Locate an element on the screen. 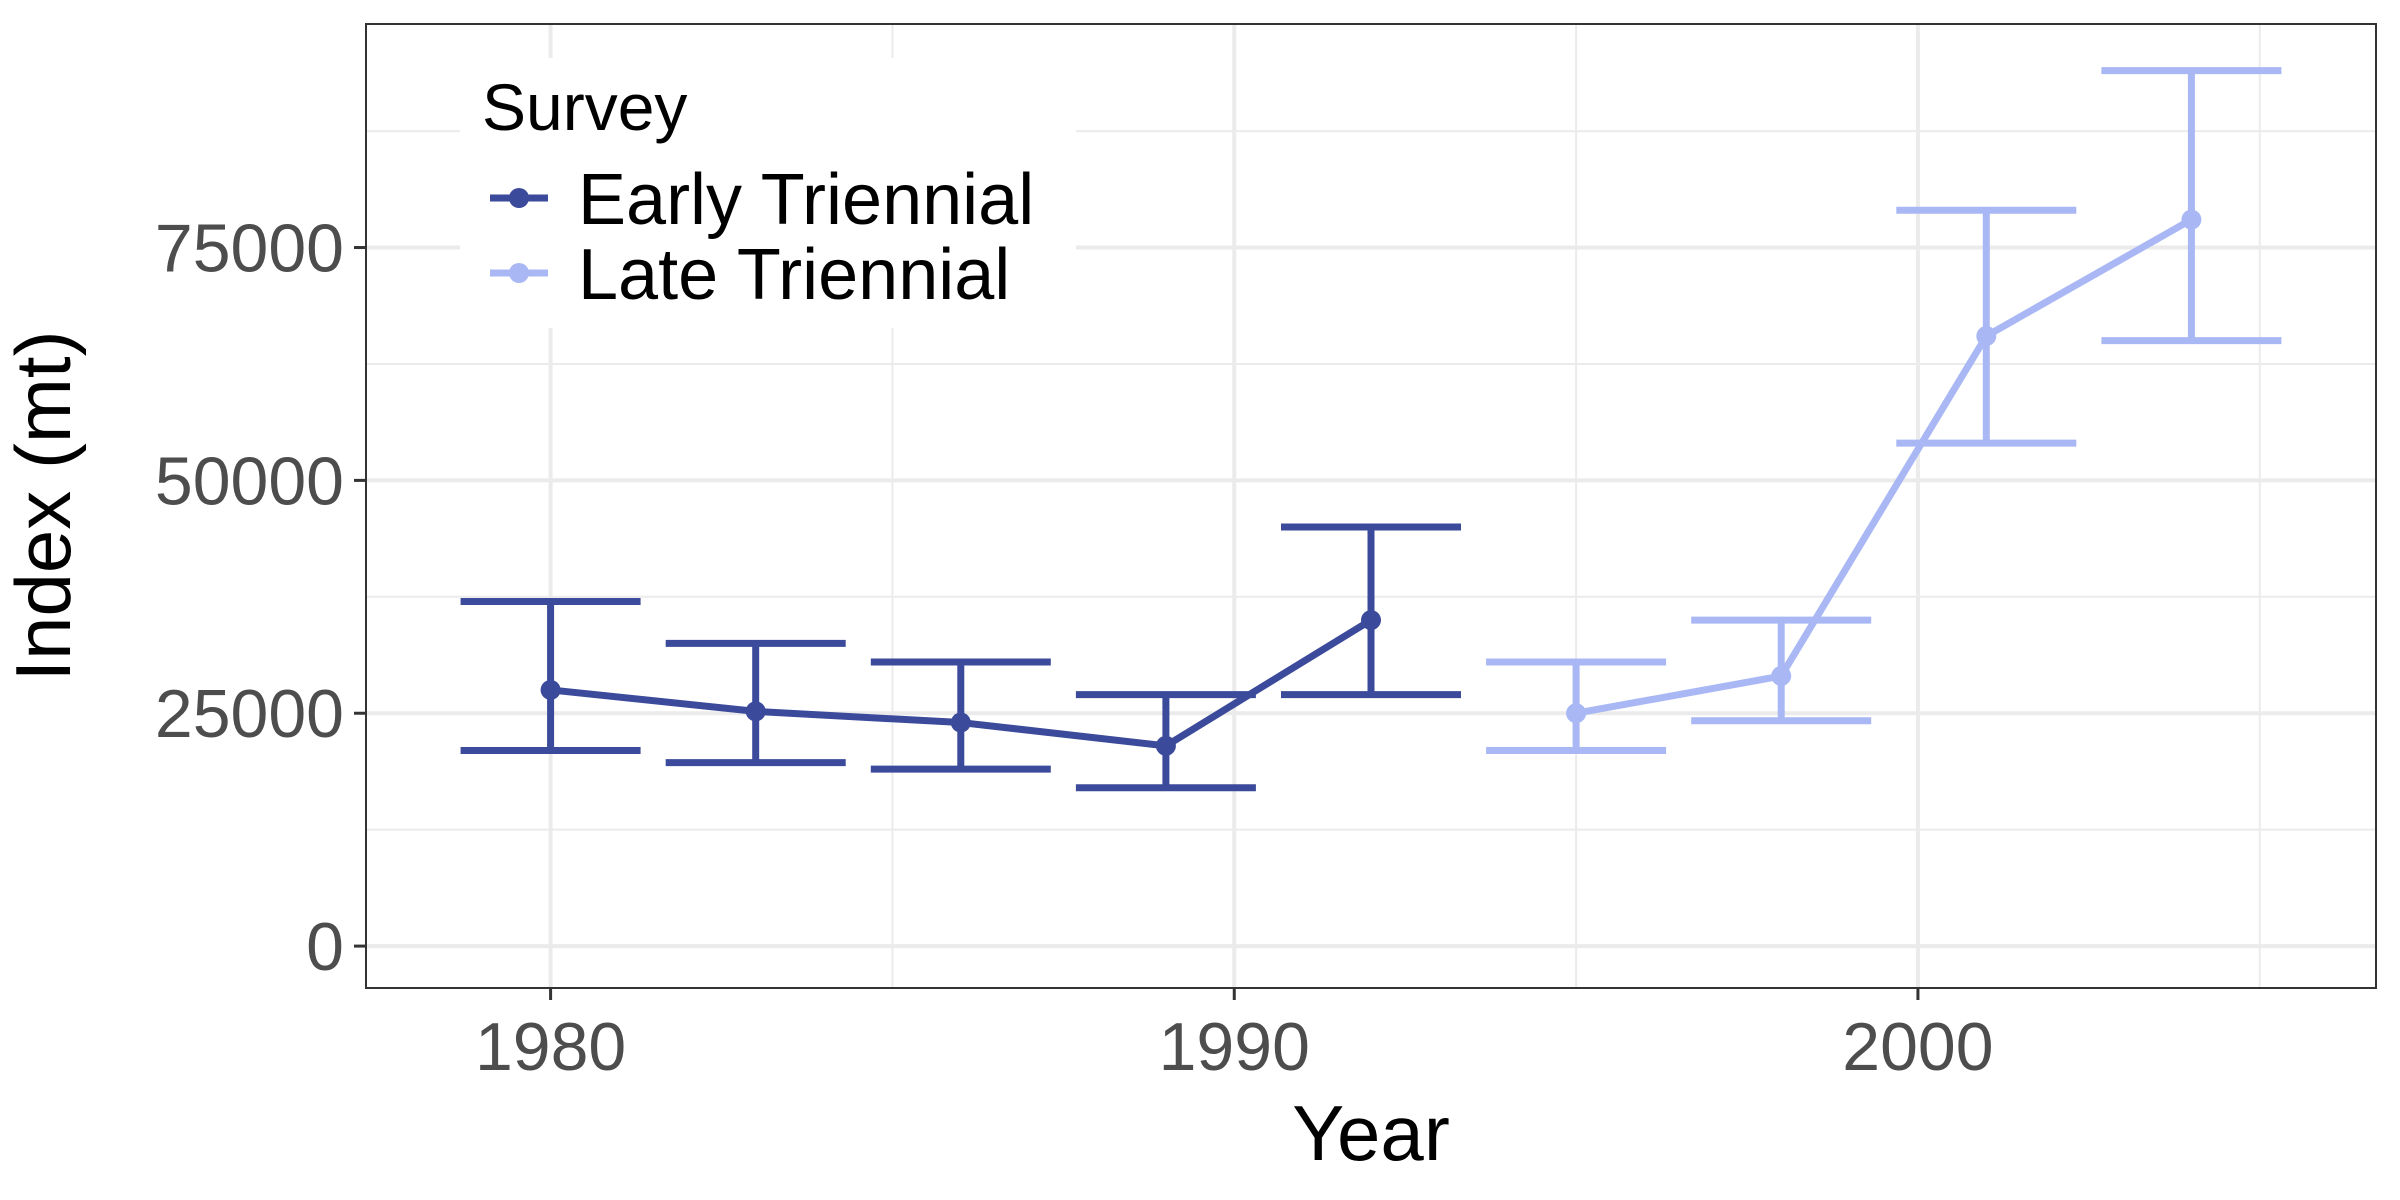  legend-item: Late Triennial is located at coordinates (750, 275).